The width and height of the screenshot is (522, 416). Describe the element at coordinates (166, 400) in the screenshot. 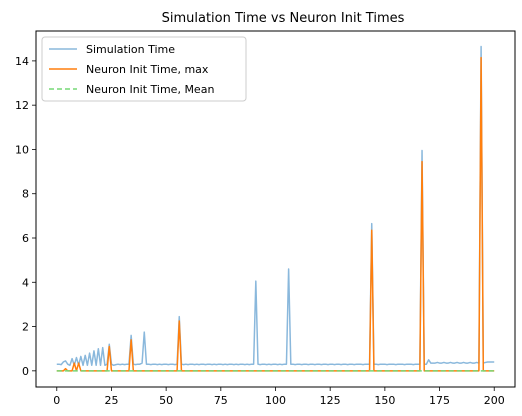

I see `x-tick-label: 50` at that location.